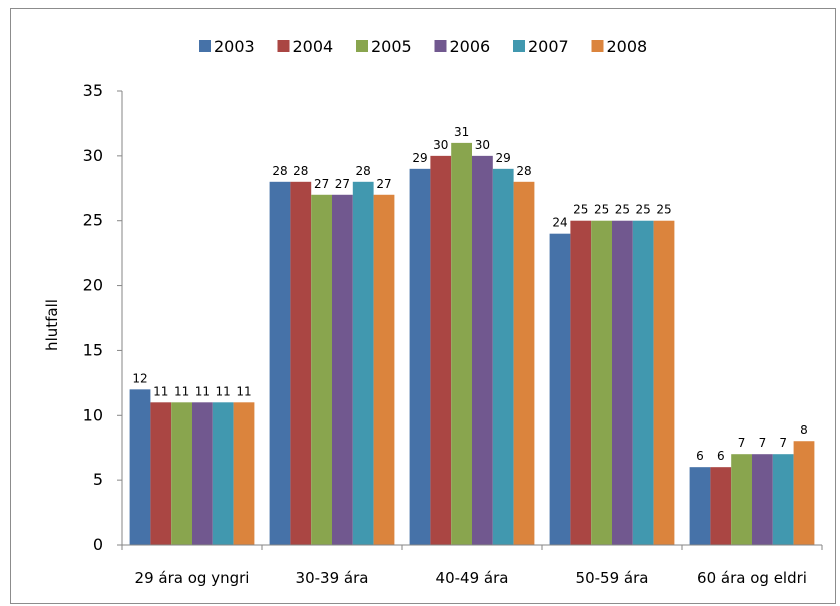 This screenshot has width=840, height=606. Describe the element at coordinates (472, 578) in the screenshot. I see `category-label: 40-49 ára` at that location.